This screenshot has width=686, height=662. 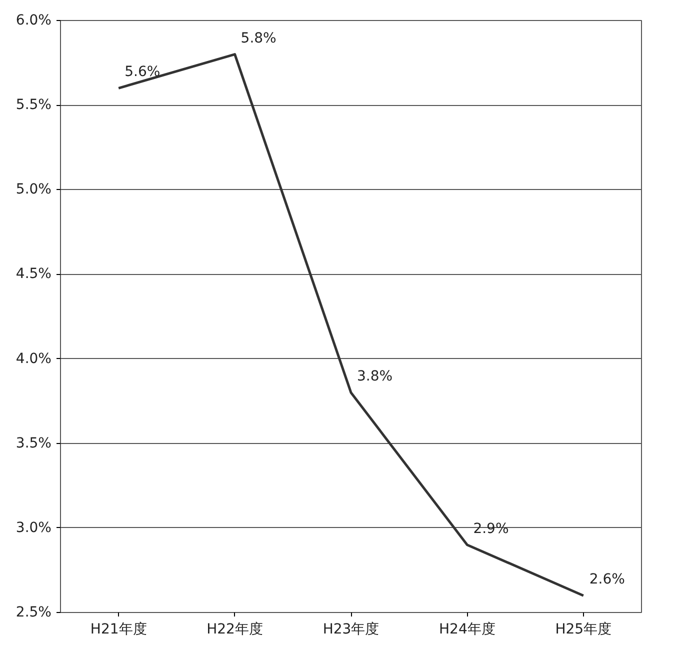 What do you see at coordinates (583, 630) in the screenshot?
I see `x-tick-label: H25年度` at bounding box center [583, 630].